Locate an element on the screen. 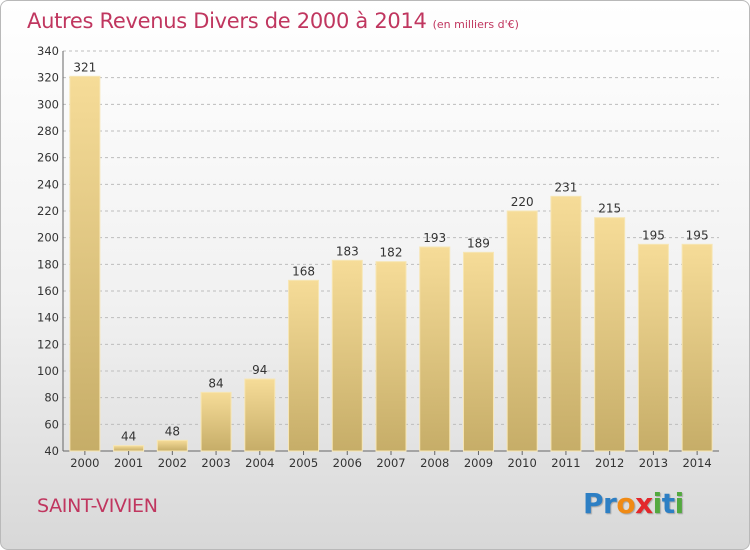 The height and width of the screenshot is (550, 750). x-tick-label: 2001 is located at coordinates (128, 463).